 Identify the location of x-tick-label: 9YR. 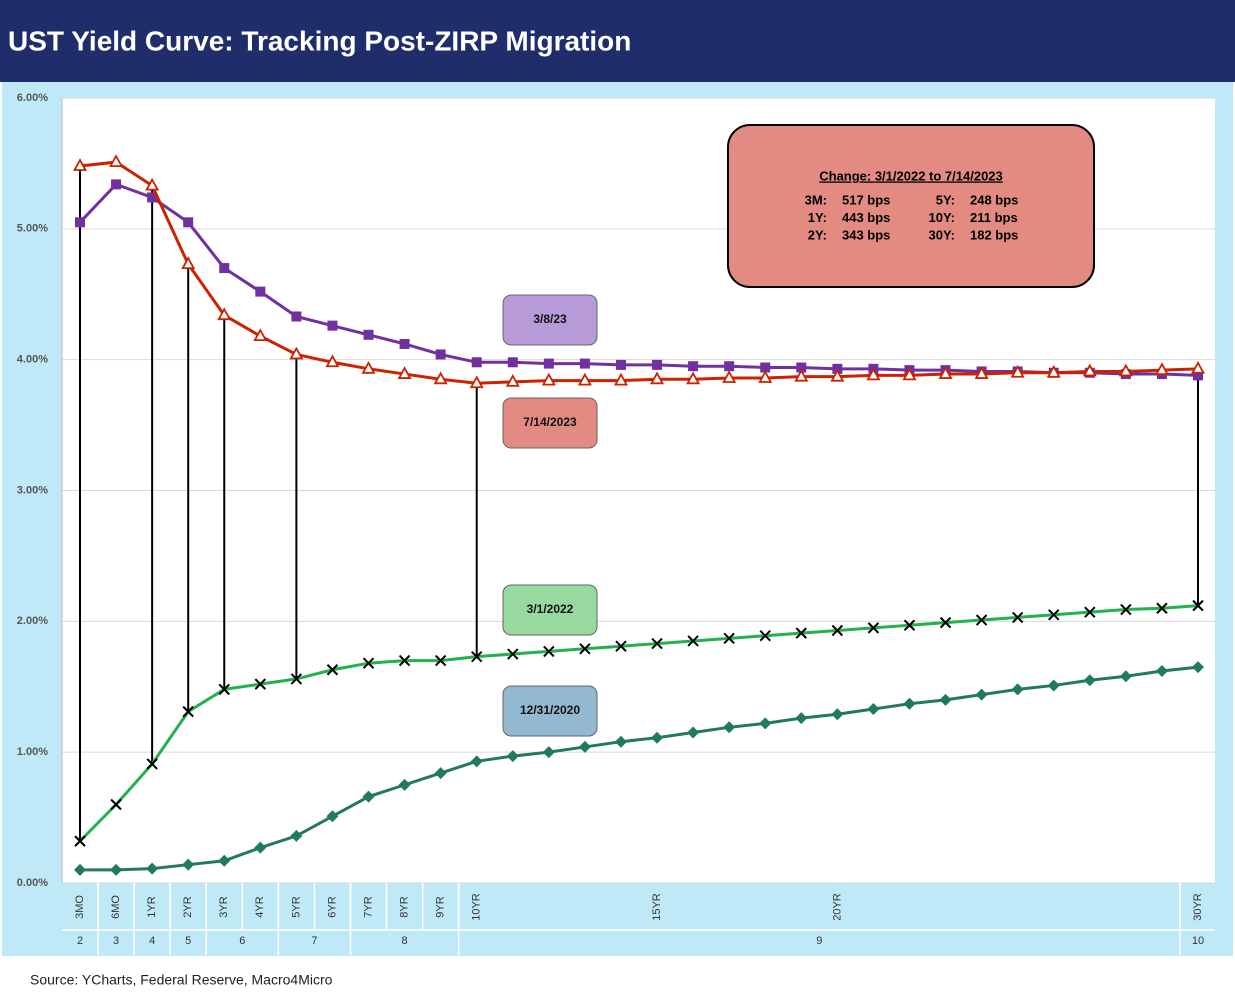
(441, 906).